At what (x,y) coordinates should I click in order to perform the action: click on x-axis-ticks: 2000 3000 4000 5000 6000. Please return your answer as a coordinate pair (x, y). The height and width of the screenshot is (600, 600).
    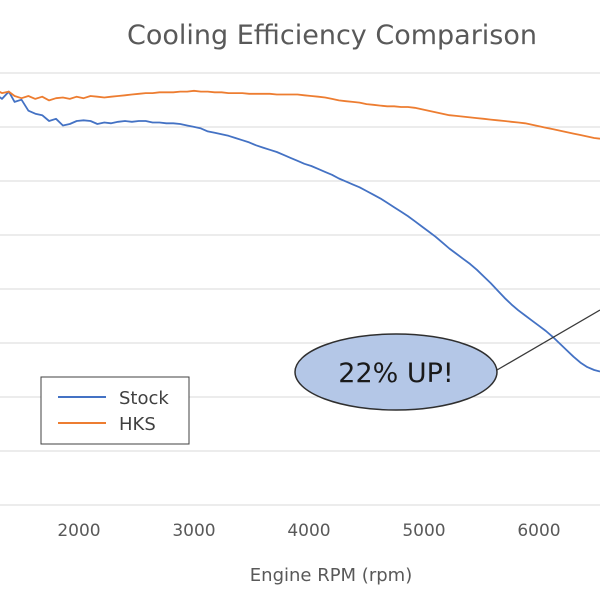
    Looking at the image, I should click on (308, 531).